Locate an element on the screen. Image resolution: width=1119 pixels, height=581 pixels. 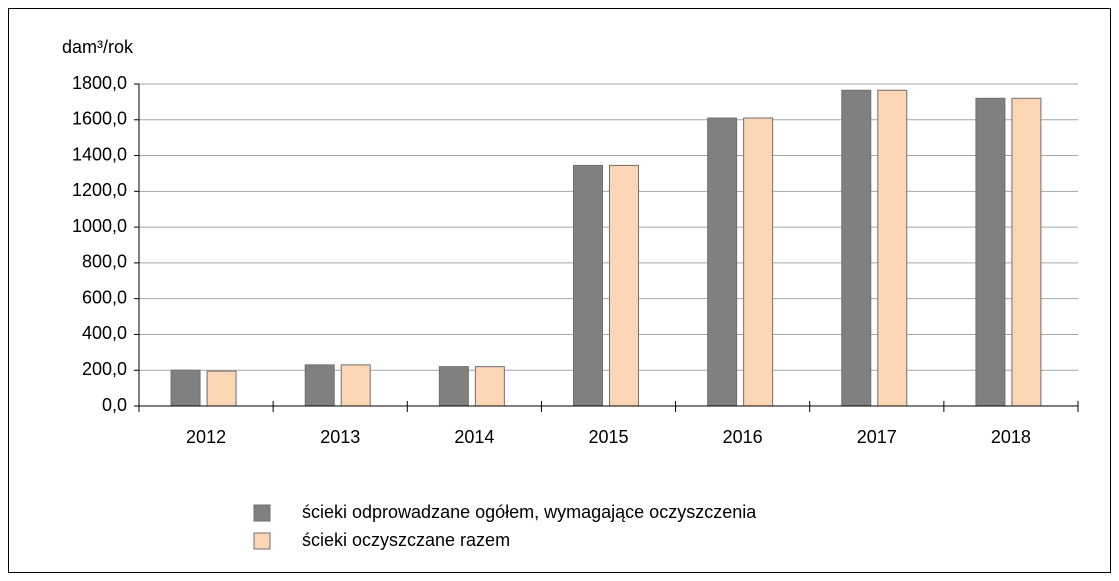
x-tick-label: 2013 is located at coordinates (340, 437).